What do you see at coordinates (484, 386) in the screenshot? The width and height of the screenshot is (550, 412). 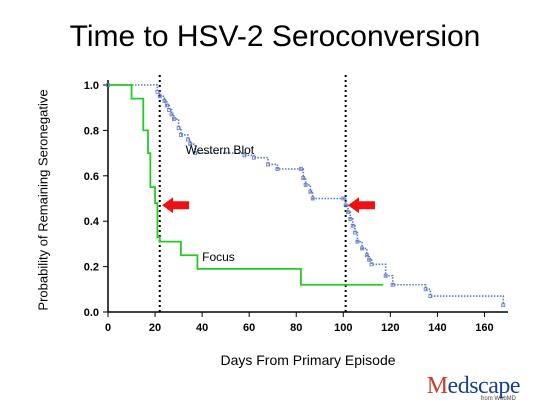 I see `logo-rest: edscape` at bounding box center [484, 386].